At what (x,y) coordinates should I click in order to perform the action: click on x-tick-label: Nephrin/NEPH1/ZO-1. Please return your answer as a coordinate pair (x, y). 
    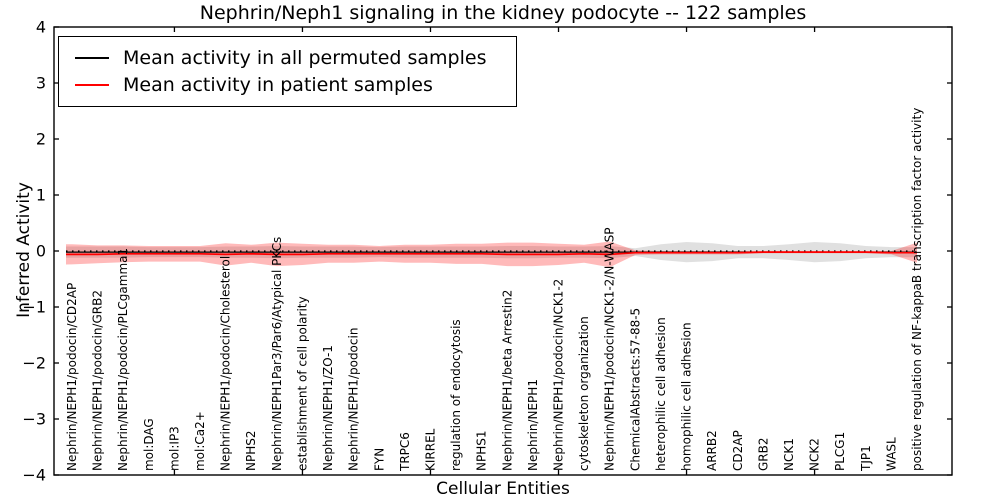
    Looking at the image, I should click on (328, 408).